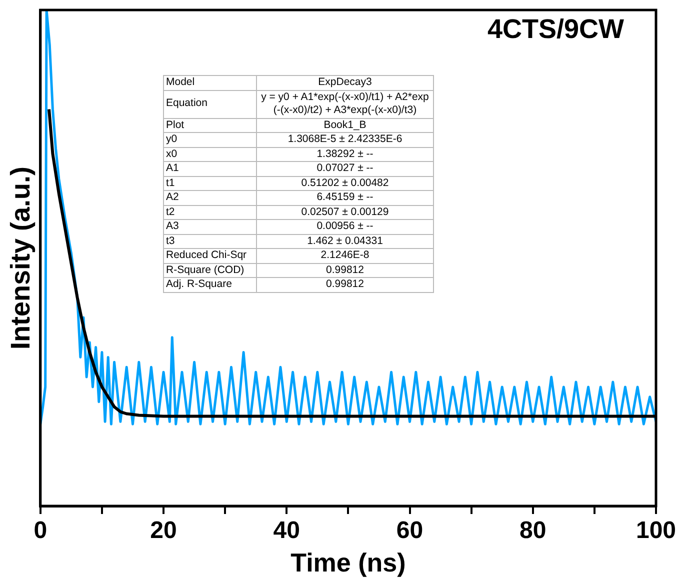 The height and width of the screenshot is (580, 686). Describe the element at coordinates (210, 197) in the screenshot. I see `annotation: A2` at that location.